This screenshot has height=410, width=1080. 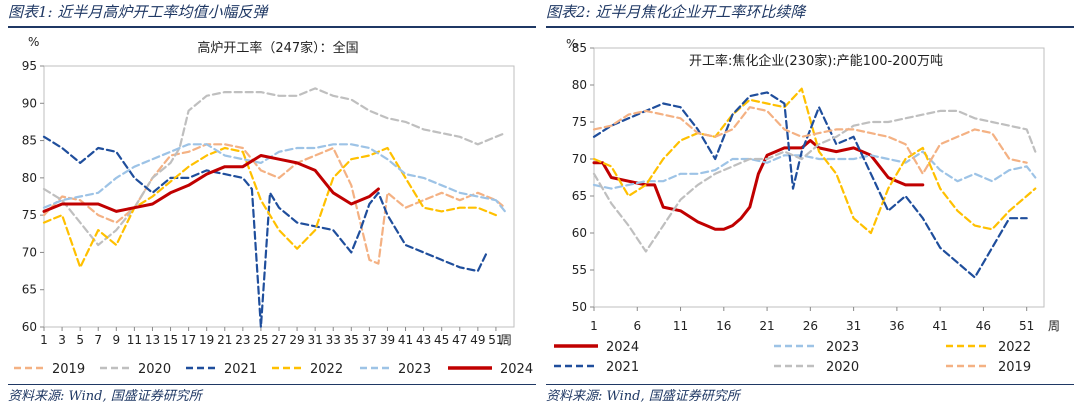 What do you see at coordinates (387, 340) in the screenshot?
I see `x-tick-label: 39` at bounding box center [387, 340].